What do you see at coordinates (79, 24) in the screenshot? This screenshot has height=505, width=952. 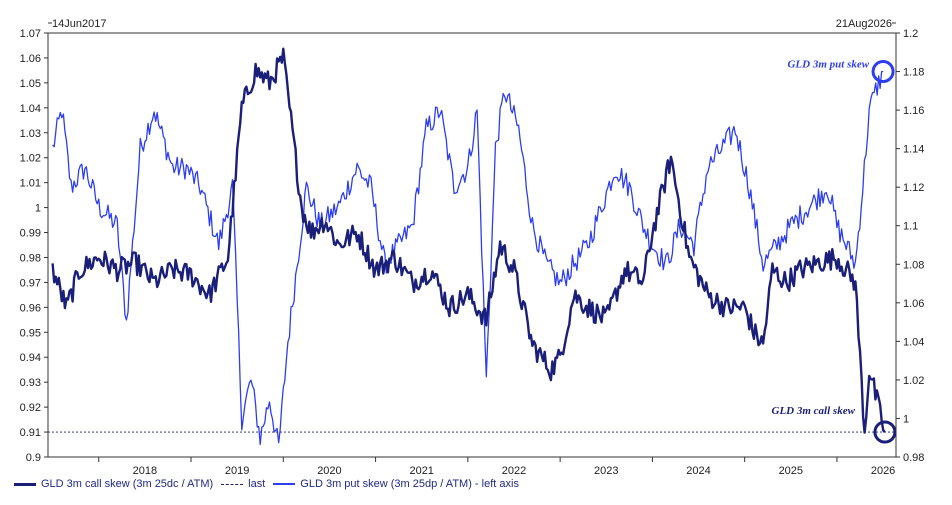 I see `start-date-label: 14Jun2017` at bounding box center [79, 24].